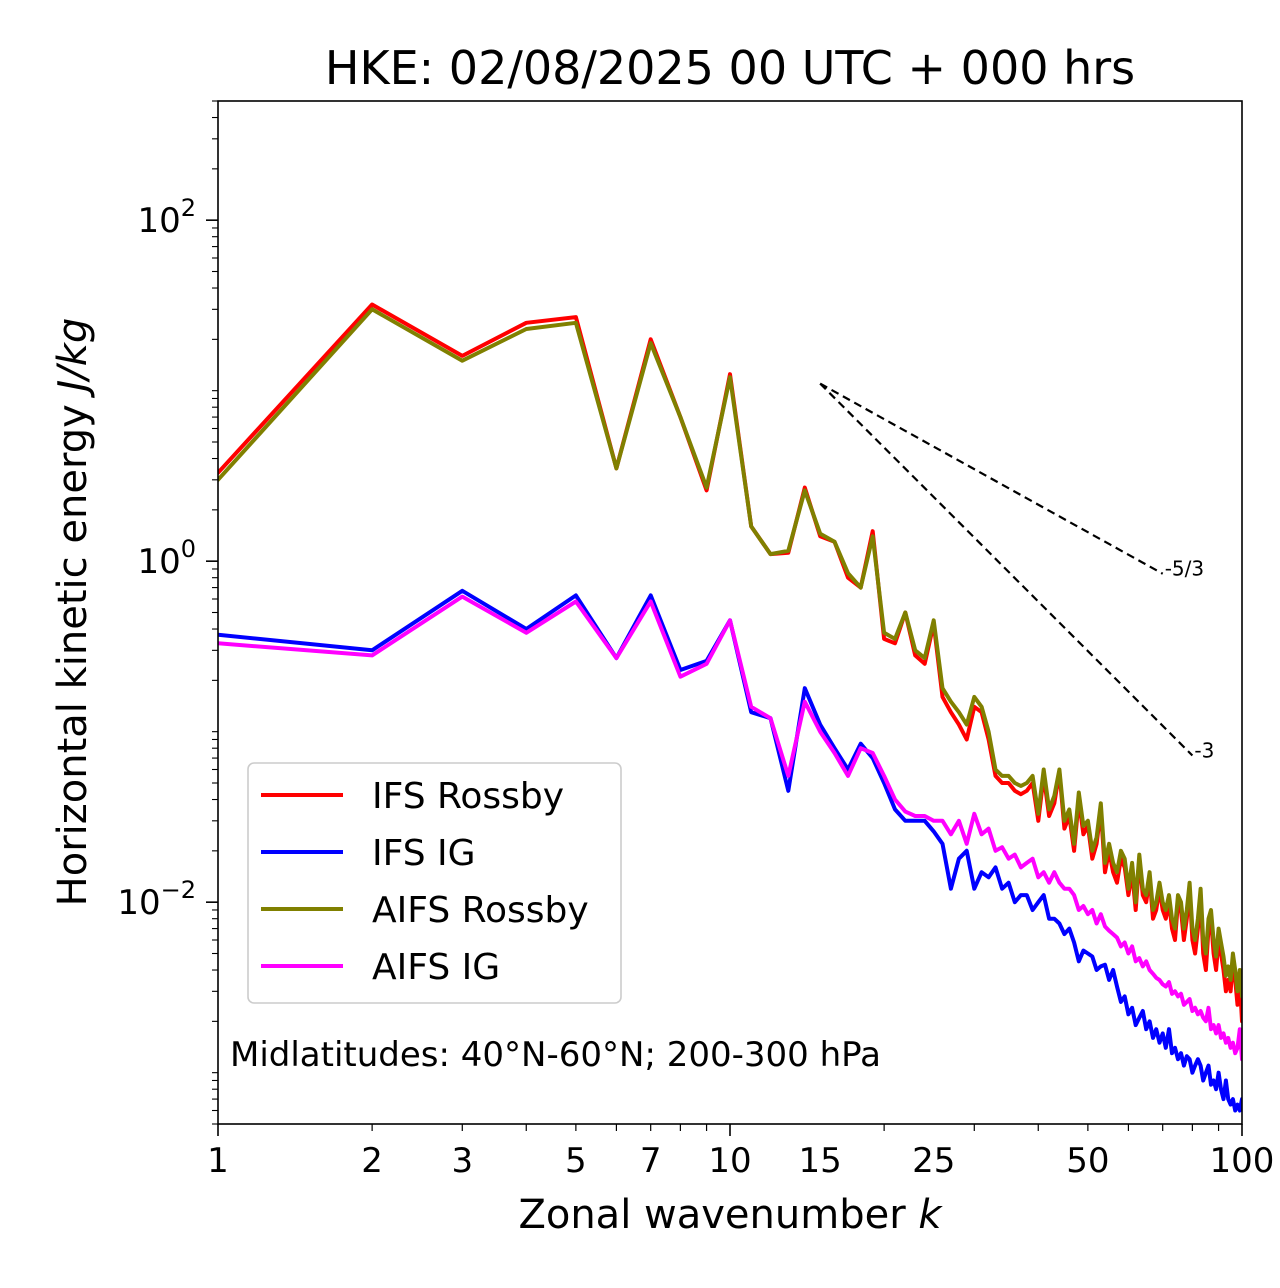 The height and width of the screenshot is (1288, 1280). What do you see at coordinates (1204, 750) in the screenshot?
I see `slope-label: -3` at bounding box center [1204, 750].